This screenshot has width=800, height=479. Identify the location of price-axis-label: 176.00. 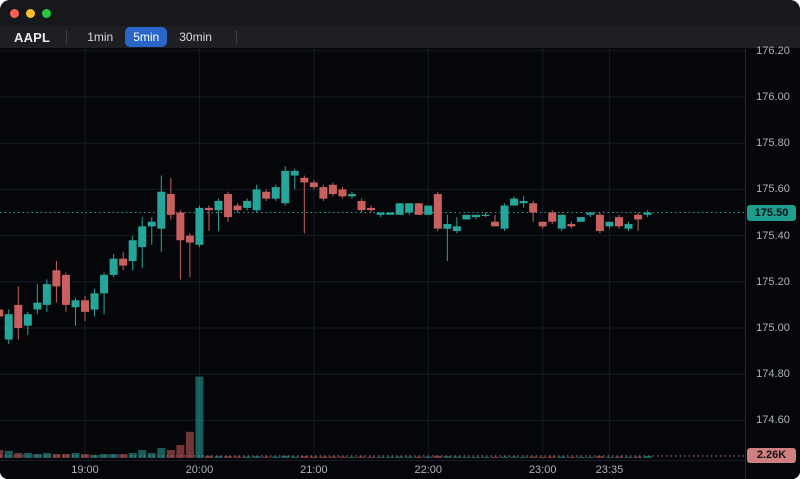
(773, 97).